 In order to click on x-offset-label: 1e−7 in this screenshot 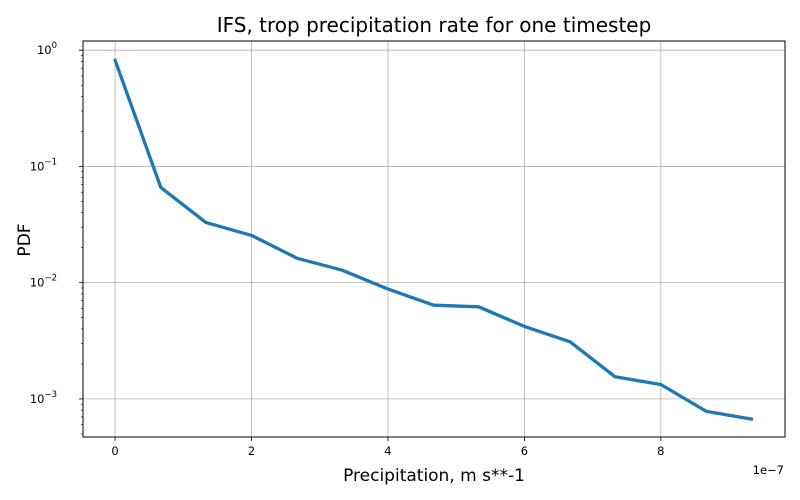, I will do `click(768, 470)`.